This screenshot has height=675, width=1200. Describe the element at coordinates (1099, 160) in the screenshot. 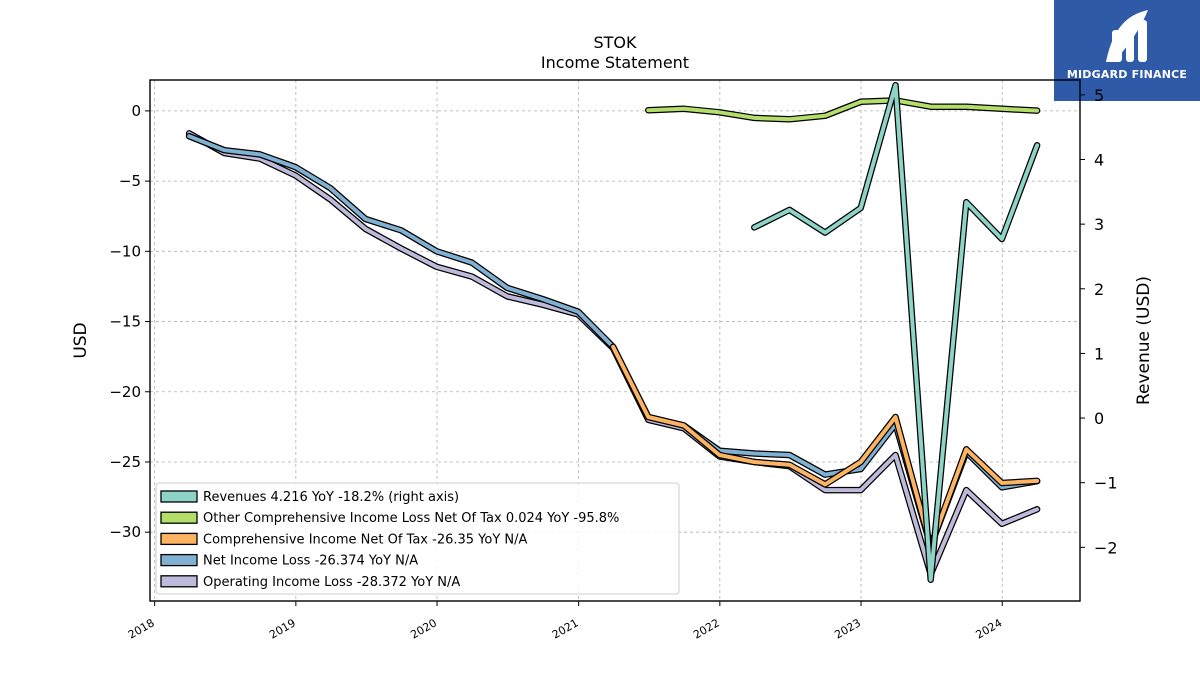

I see `y-right-tick-label: 4` at that location.